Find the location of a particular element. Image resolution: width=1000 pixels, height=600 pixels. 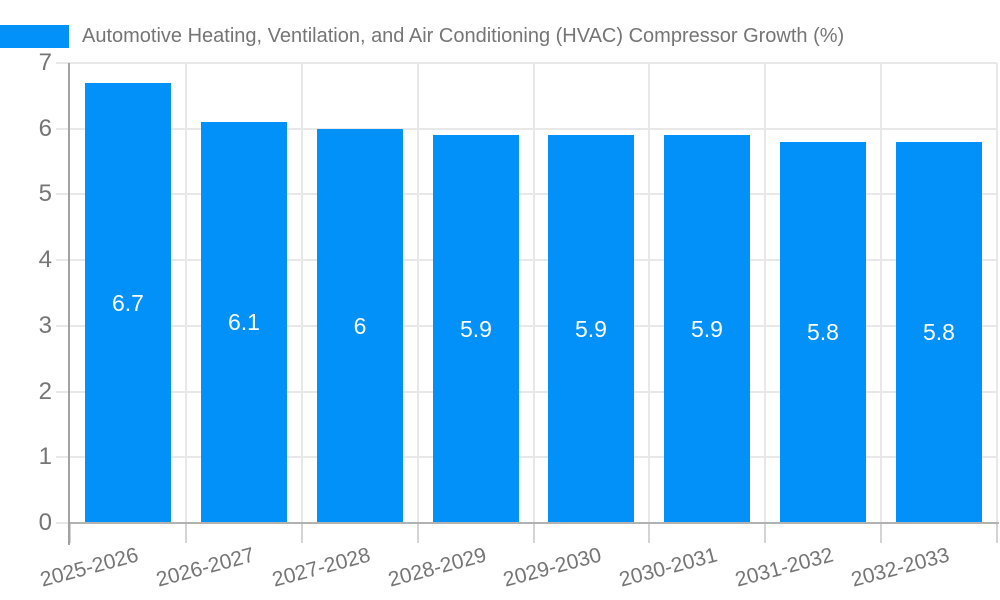

y-axis-tick-label: 3 is located at coordinates (45, 325).